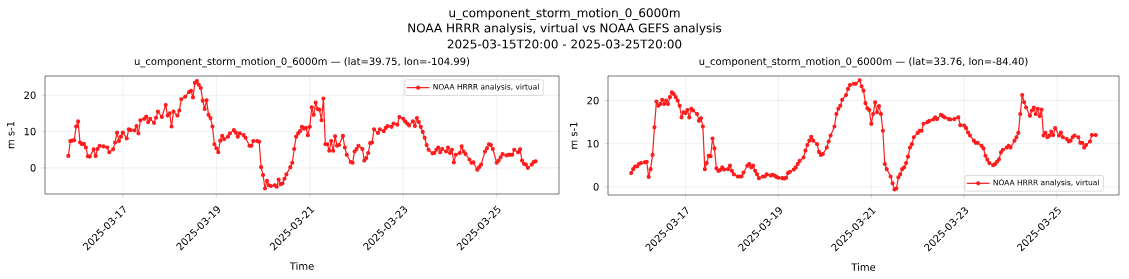 The width and height of the screenshot is (1129, 279). I want to click on text: u_component_storm_motion_0_6000m, so click(564, 14).